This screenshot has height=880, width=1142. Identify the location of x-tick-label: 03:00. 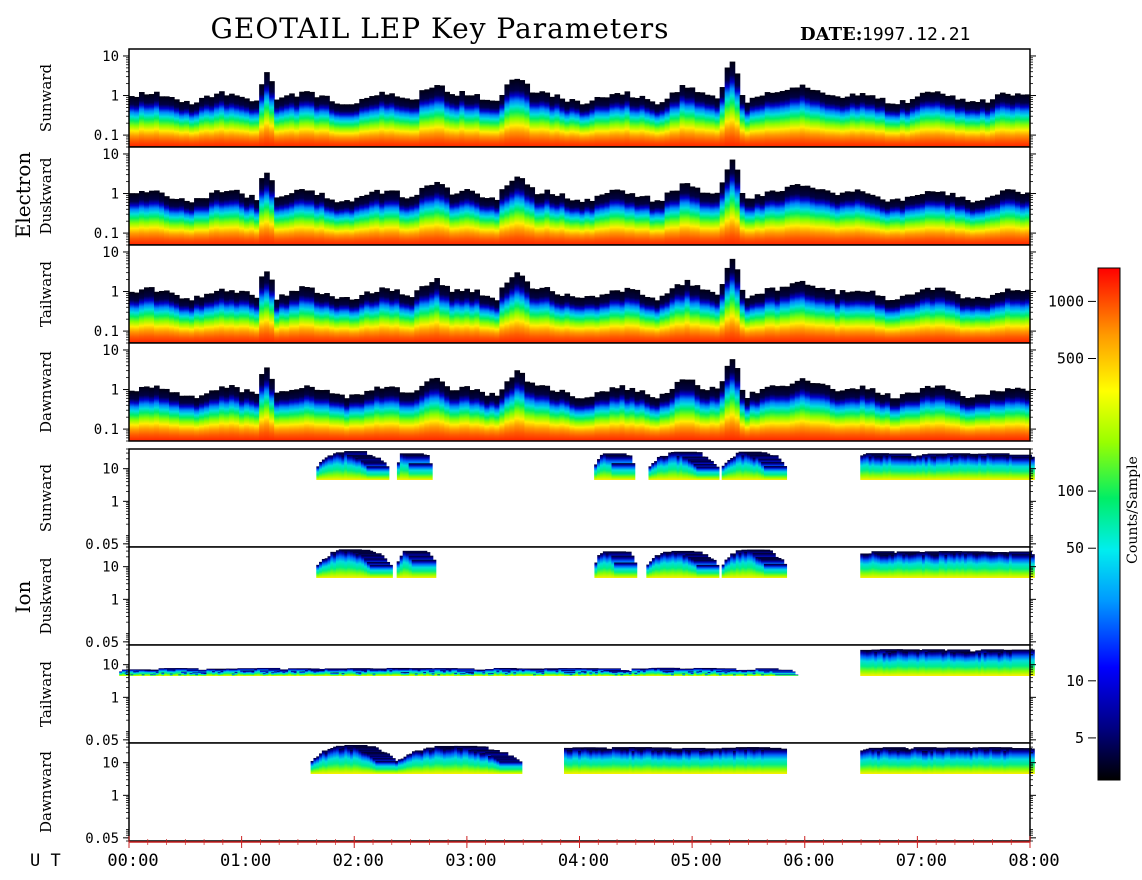
(470, 861).